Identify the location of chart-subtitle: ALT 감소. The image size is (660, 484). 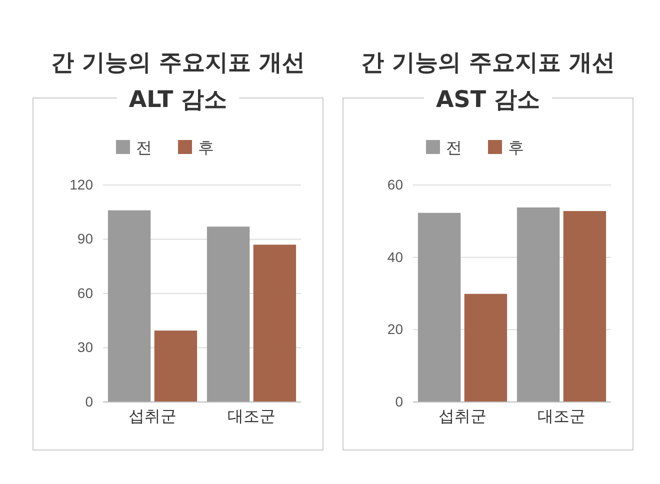
(178, 100).